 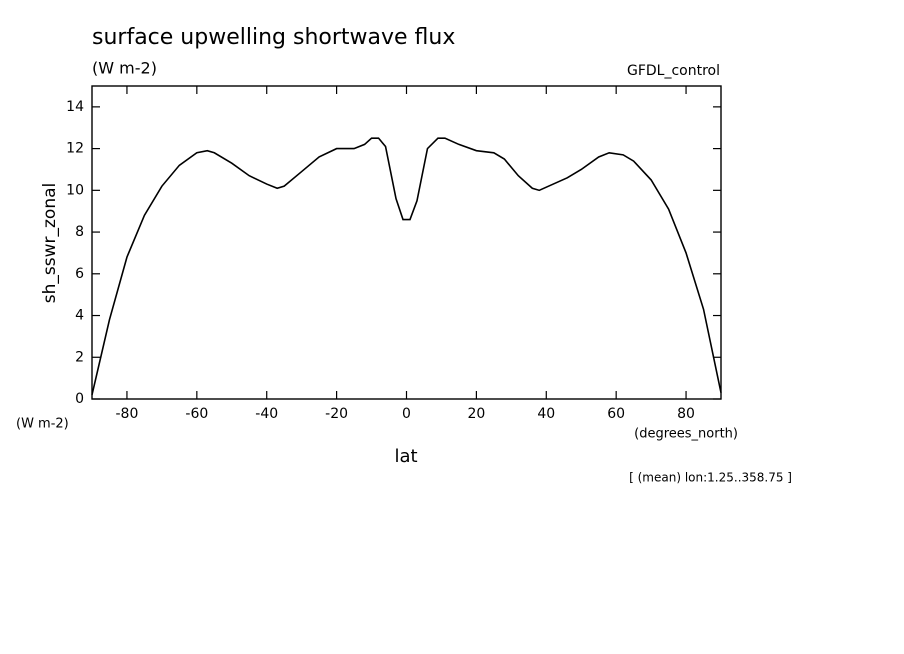 I want to click on x-tick-label: -20, so click(x=336, y=414).